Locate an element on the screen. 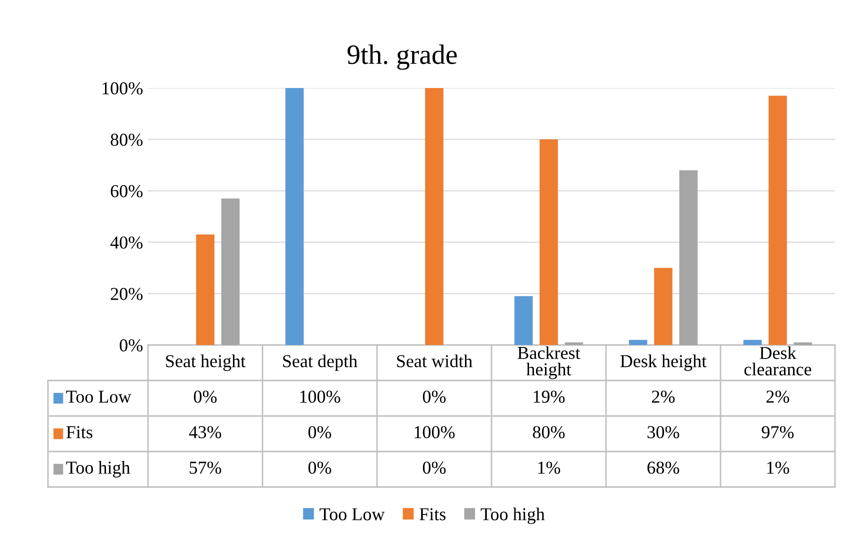 The height and width of the screenshot is (543, 848). y-tick-label: 40% is located at coordinates (126, 242).